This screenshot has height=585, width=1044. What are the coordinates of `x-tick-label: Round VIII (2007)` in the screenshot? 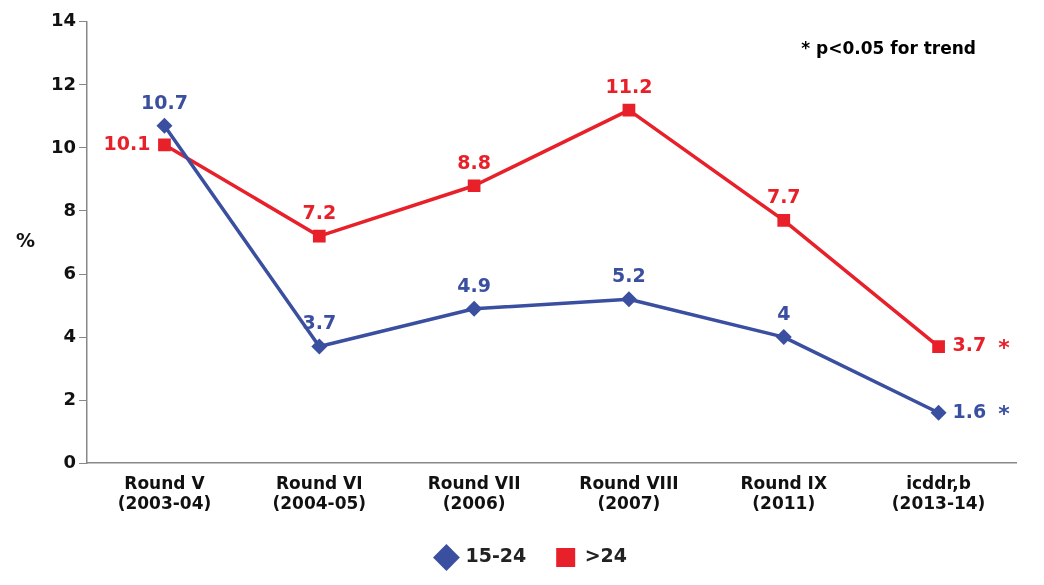 It's located at (629, 493).